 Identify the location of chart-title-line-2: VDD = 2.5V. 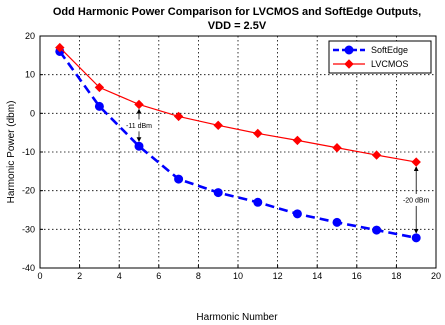
(237, 26).